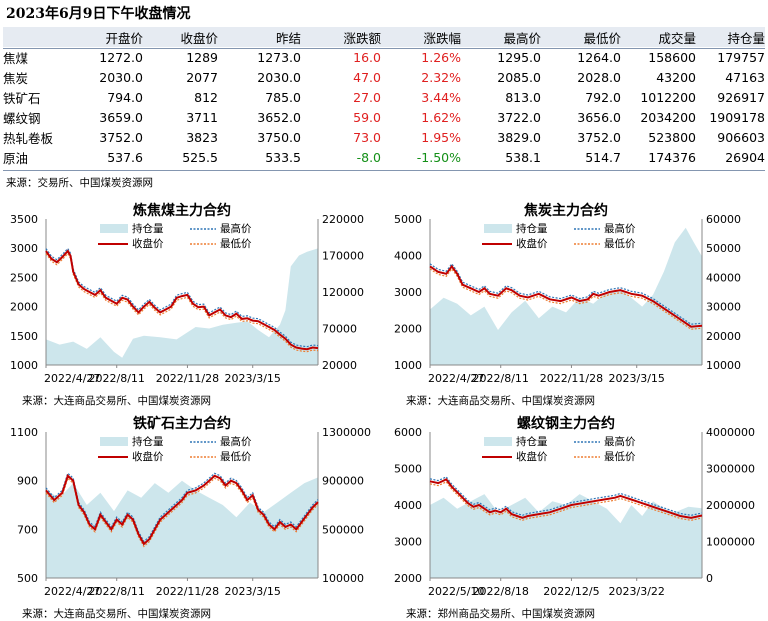 Image resolution: width=768 pixels, height=621 pixels. What do you see at coordinates (602, 38) in the screenshot?
I see `column-header: 最低价` at bounding box center [602, 38].